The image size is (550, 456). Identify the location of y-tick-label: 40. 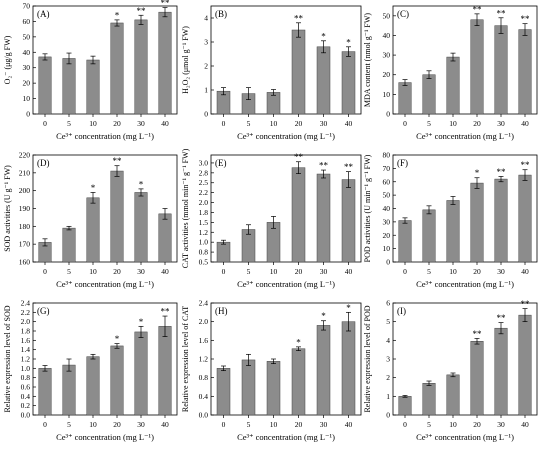
(27, 52).